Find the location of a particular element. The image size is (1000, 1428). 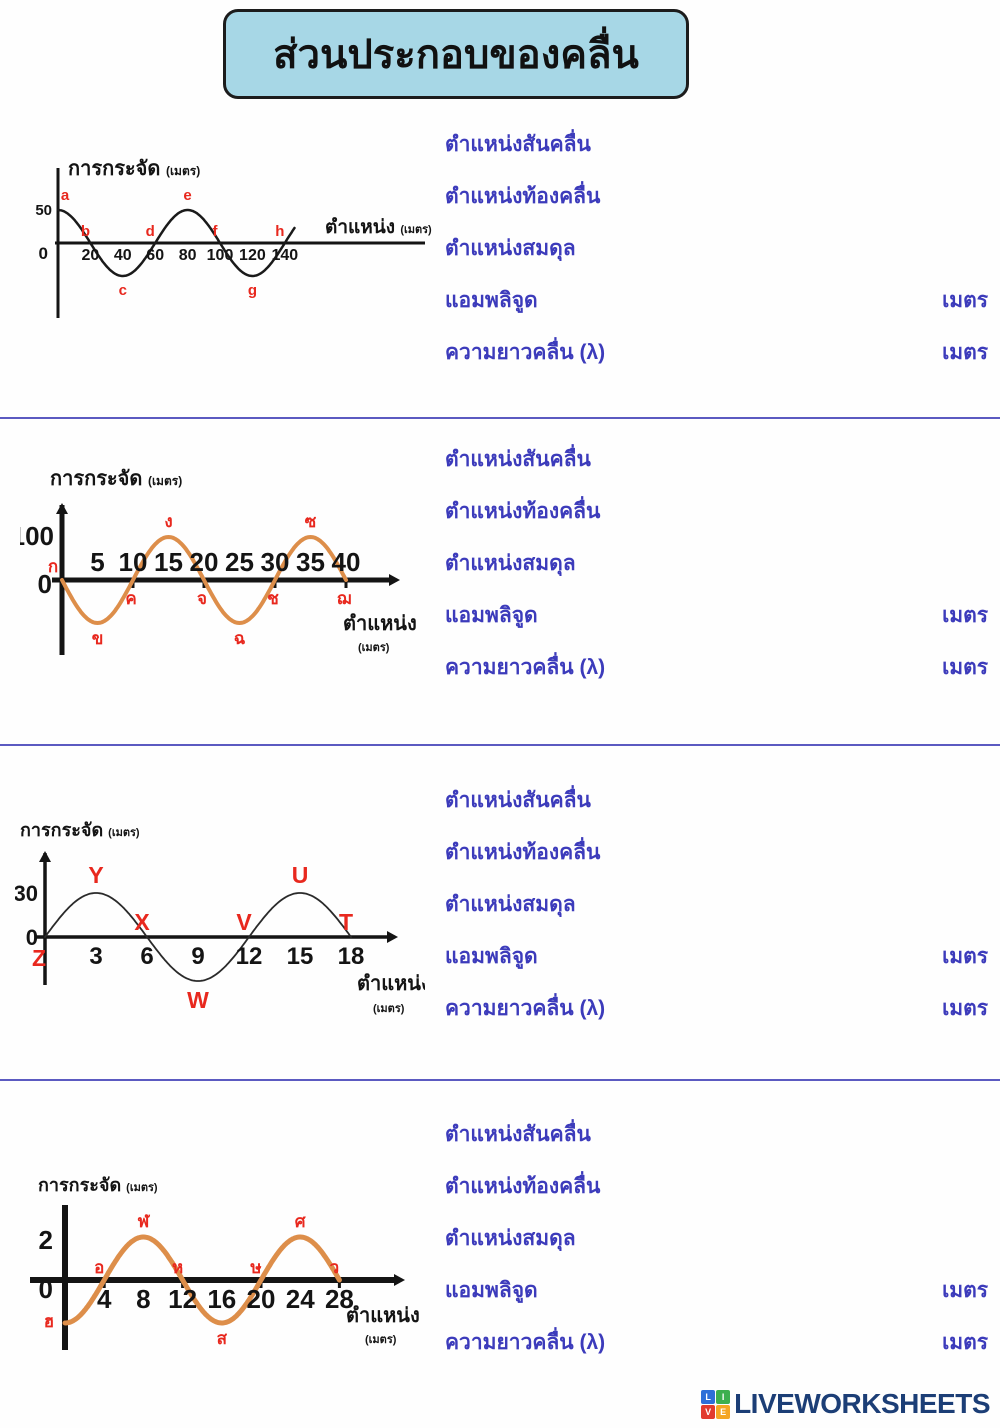

svg-text: ตำแหน่ง (เมตร) is located at coordinates (378, 227).